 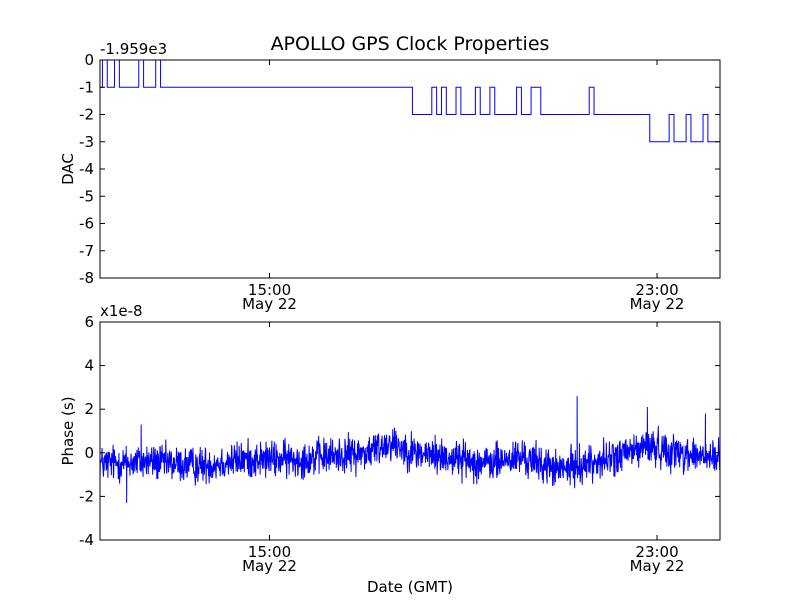 What do you see at coordinates (410, 44) in the screenshot?
I see `chart-title: APOLLO GPS Clock Properties` at bounding box center [410, 44].